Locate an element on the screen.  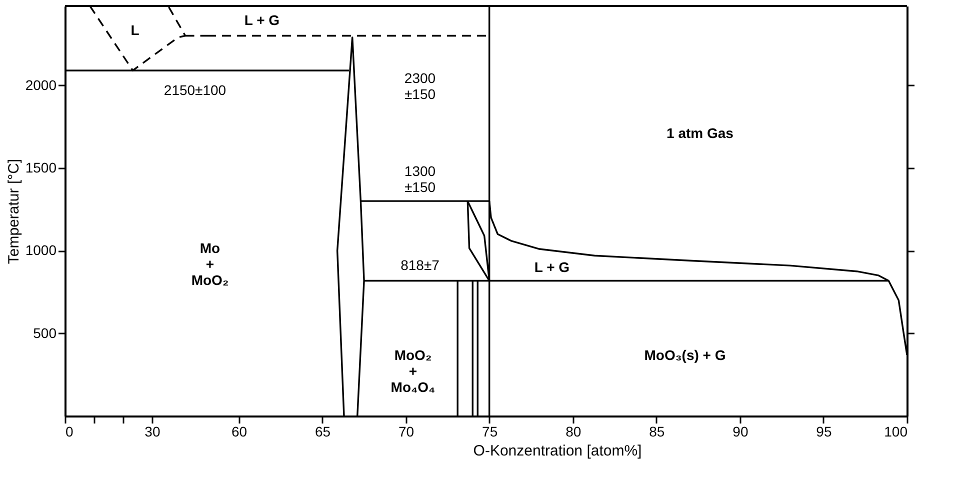
x-tick-label: 0 is located at coordinates (70, 432).